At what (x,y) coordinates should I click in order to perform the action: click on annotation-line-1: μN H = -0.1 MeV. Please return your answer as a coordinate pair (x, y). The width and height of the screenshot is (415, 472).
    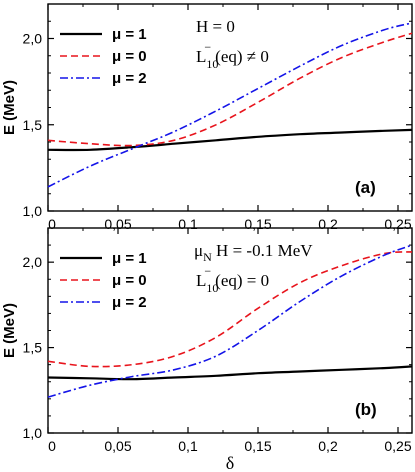
    Looking at the image, I should click on (253, 252).